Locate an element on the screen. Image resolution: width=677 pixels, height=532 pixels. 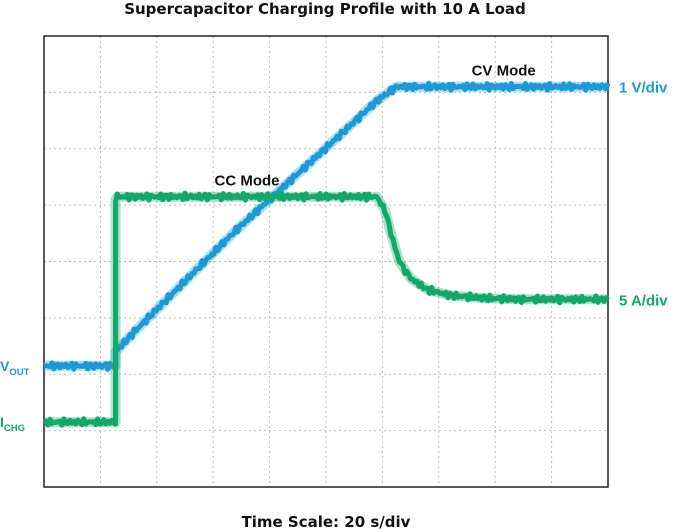
x-axis-label: Time Scale: 20 s/div is located at coordinates (326, 522).